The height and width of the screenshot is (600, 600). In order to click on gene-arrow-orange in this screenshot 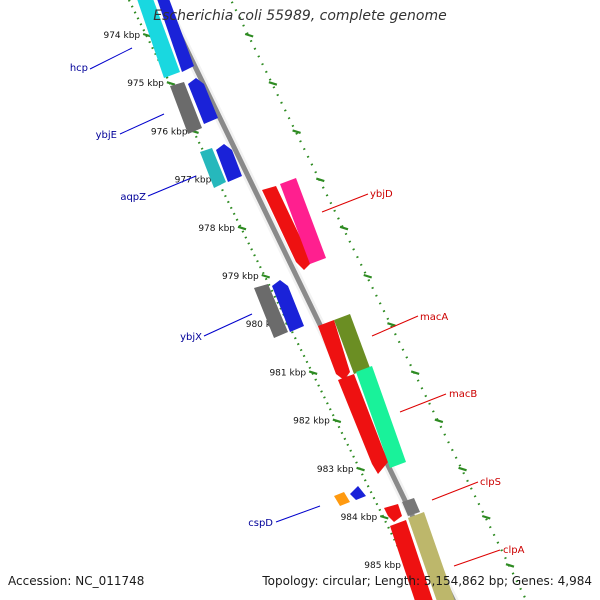, I will do `click(342, 499)`.